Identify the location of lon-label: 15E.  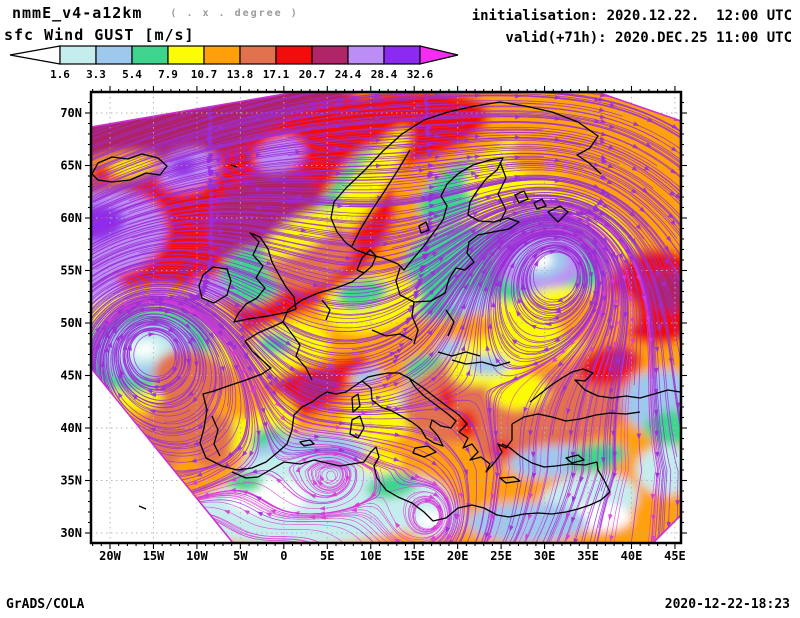
(414, 556).